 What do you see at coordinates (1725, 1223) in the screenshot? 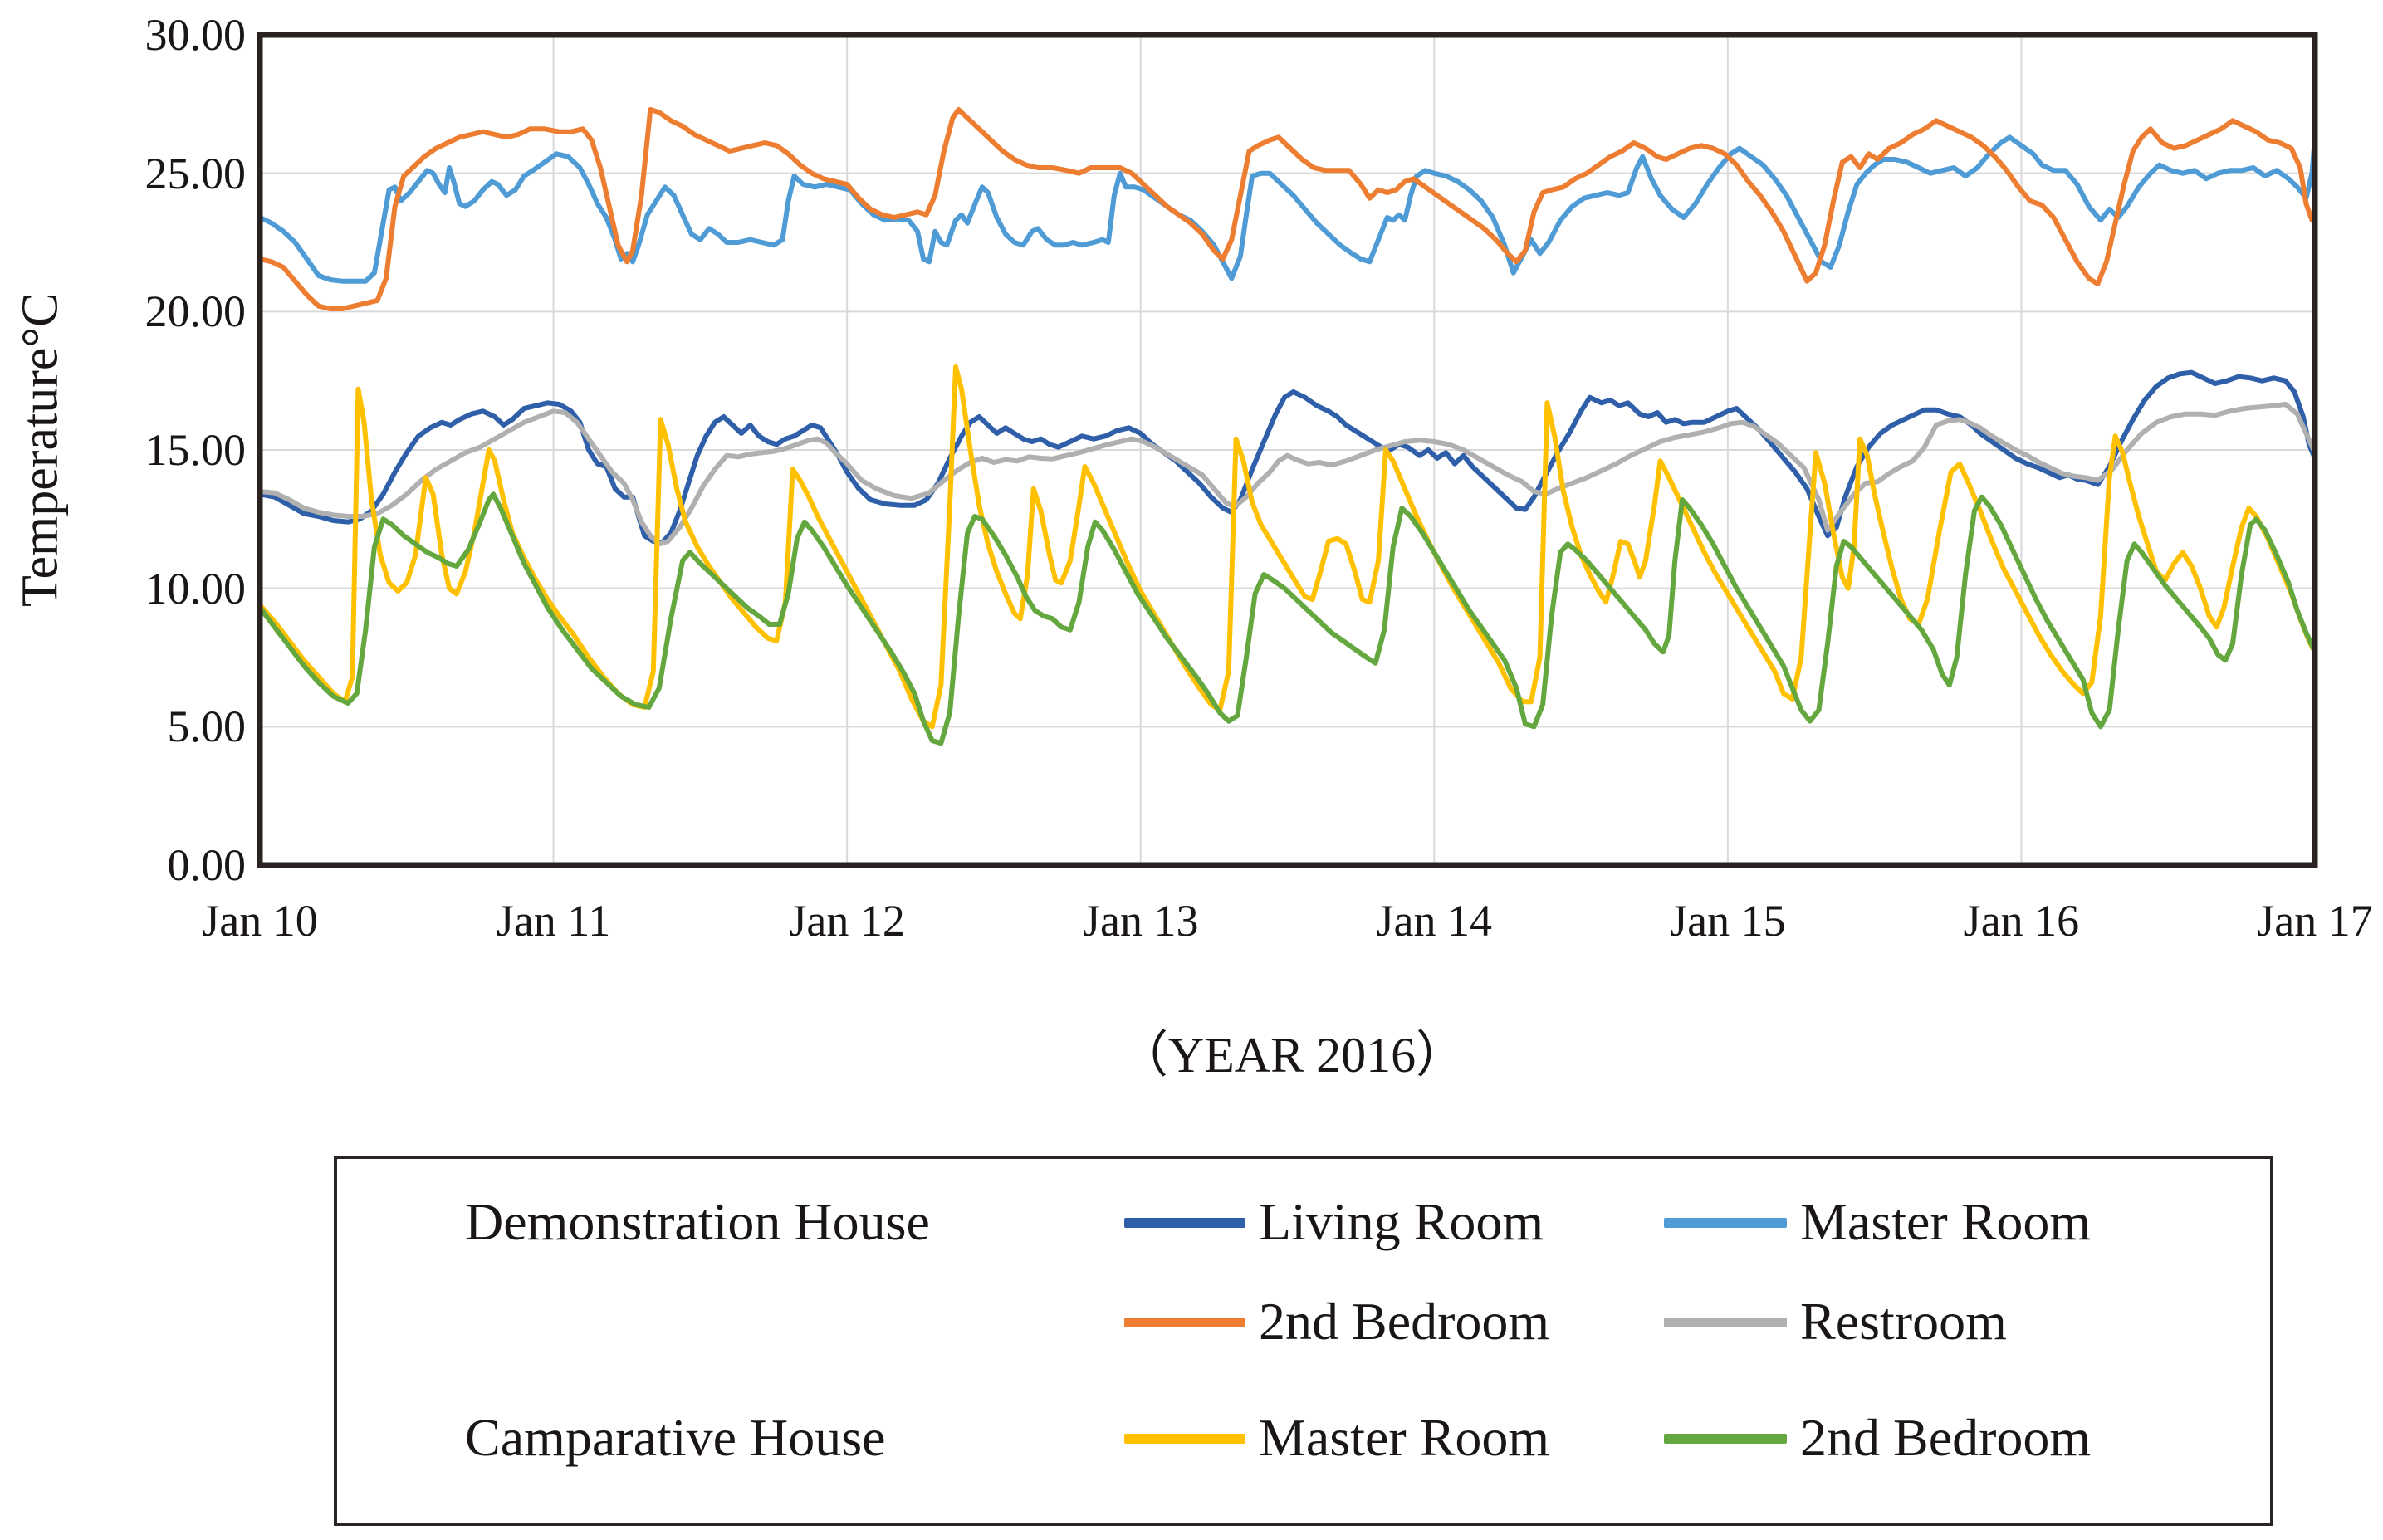
I see `legend-swatch-master-room-demo` at bounding box center [1725, 1223].